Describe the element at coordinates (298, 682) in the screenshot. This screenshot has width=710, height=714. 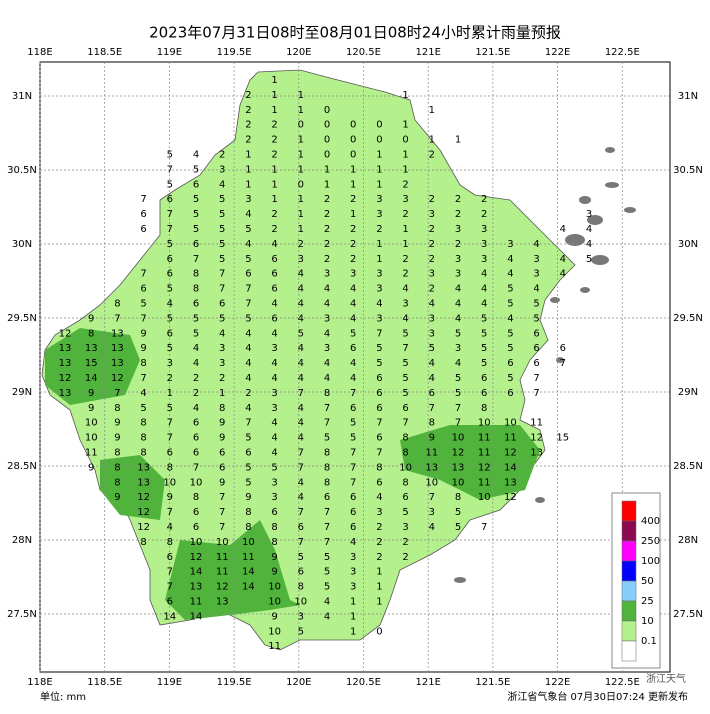
I see `lon-label: 120E` at that location.